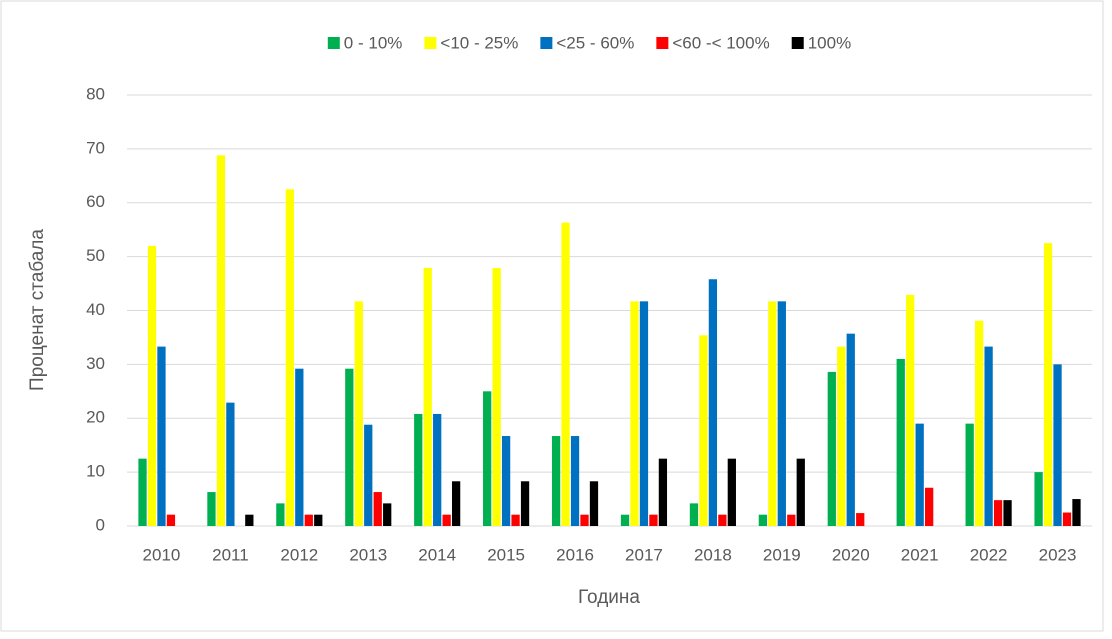 Image resolution: width=1112 pixels, height=639 pixels. I want to click on y-axis-label: Проценат стабала, so click(37, 310).